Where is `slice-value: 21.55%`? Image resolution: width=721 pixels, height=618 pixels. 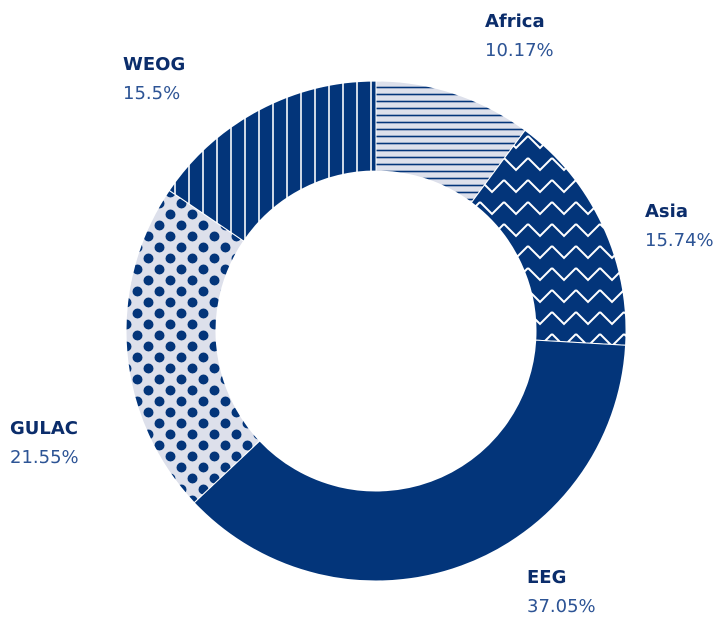
slice-value: 21.55% is located at coordinates (44, 457).